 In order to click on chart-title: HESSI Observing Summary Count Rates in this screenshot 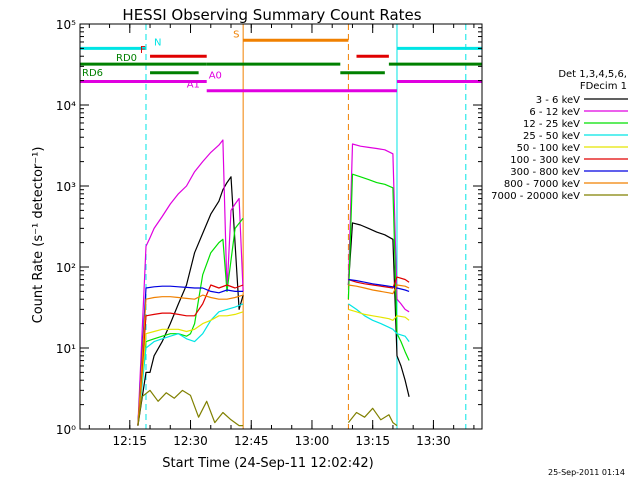, I will do `click(271, 15)`.